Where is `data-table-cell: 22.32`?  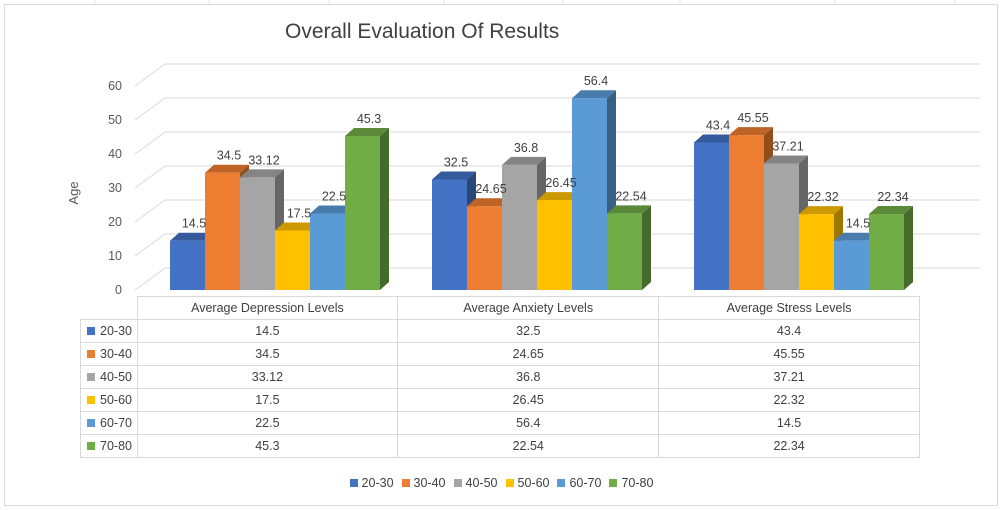 data-table-cell: 22.32 is located at coordinates (789, 400).